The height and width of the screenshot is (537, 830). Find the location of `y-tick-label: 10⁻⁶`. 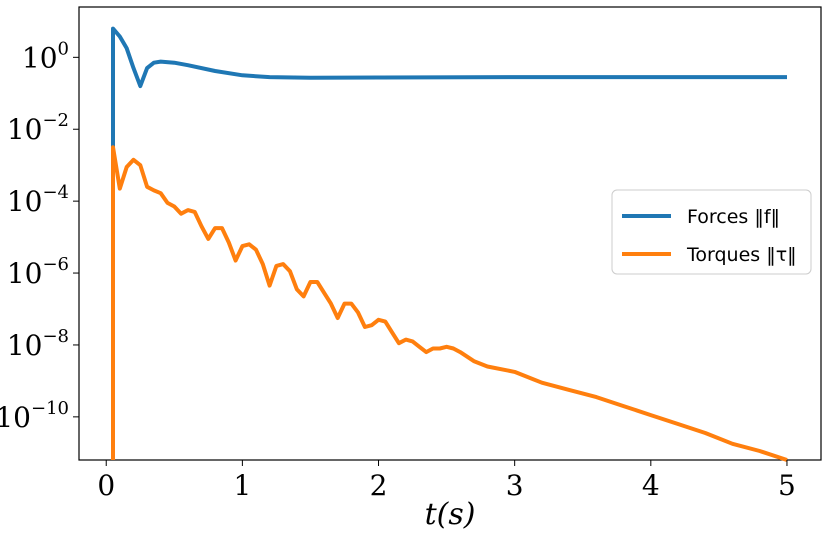

y-tick-label: 10⁻⁶ is located at coordinates (38, 272).